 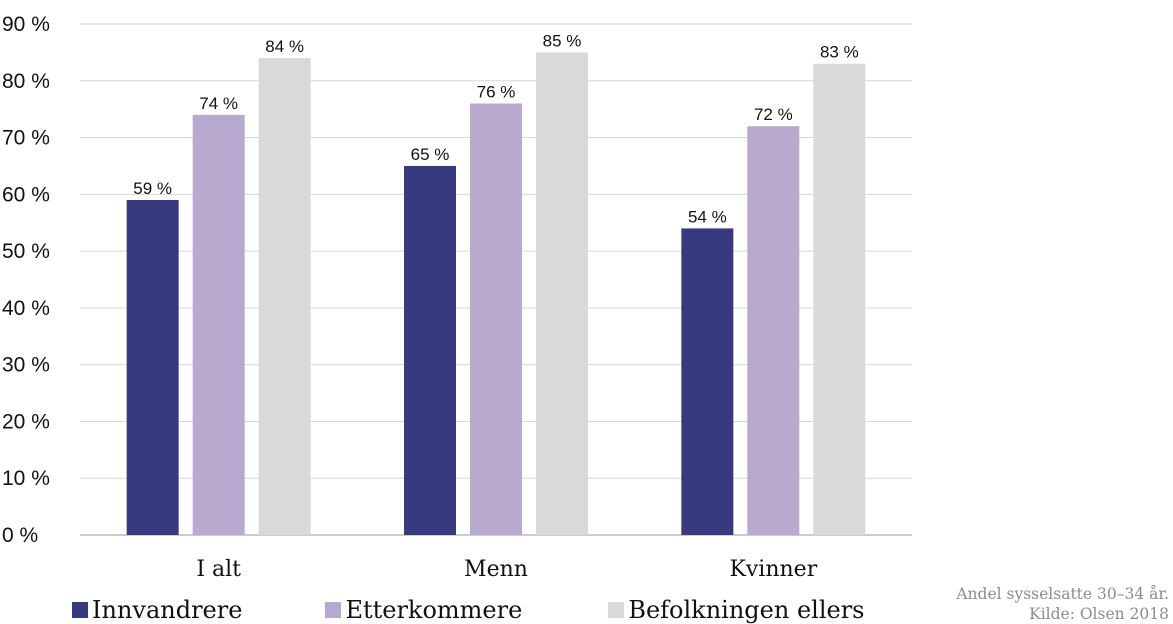 What do you see at coordinates (26, 421) in the screenshot?
I see `y-tick-label: 20 %` at bounding box center [26, 421].